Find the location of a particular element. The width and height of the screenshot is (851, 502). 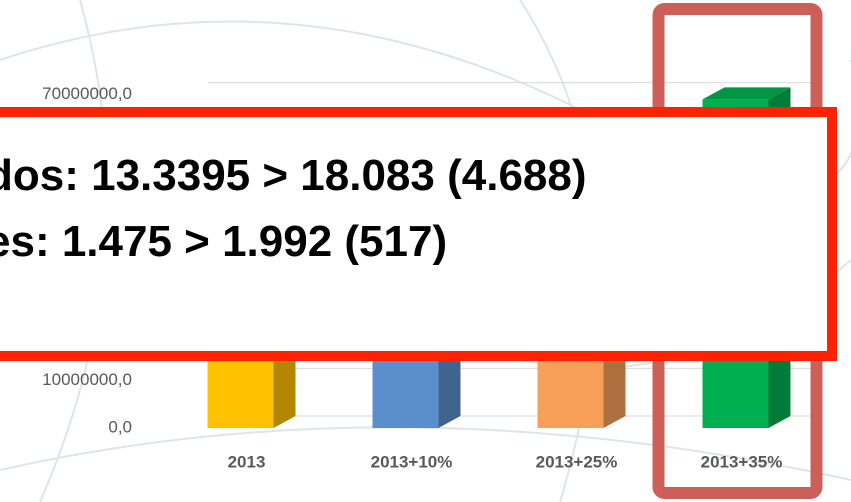

y-tick-label: 70000000,0 is located at coordinates (87, 93).